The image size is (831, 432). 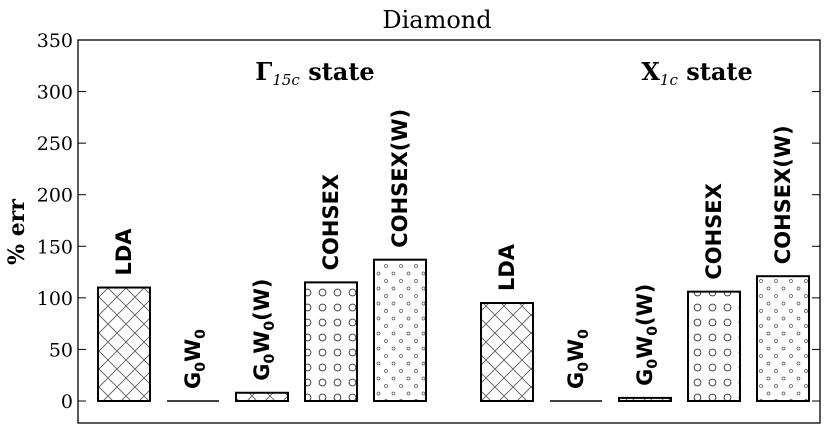 I want to click on group-label: X1c state, so click(x=696, y=73).